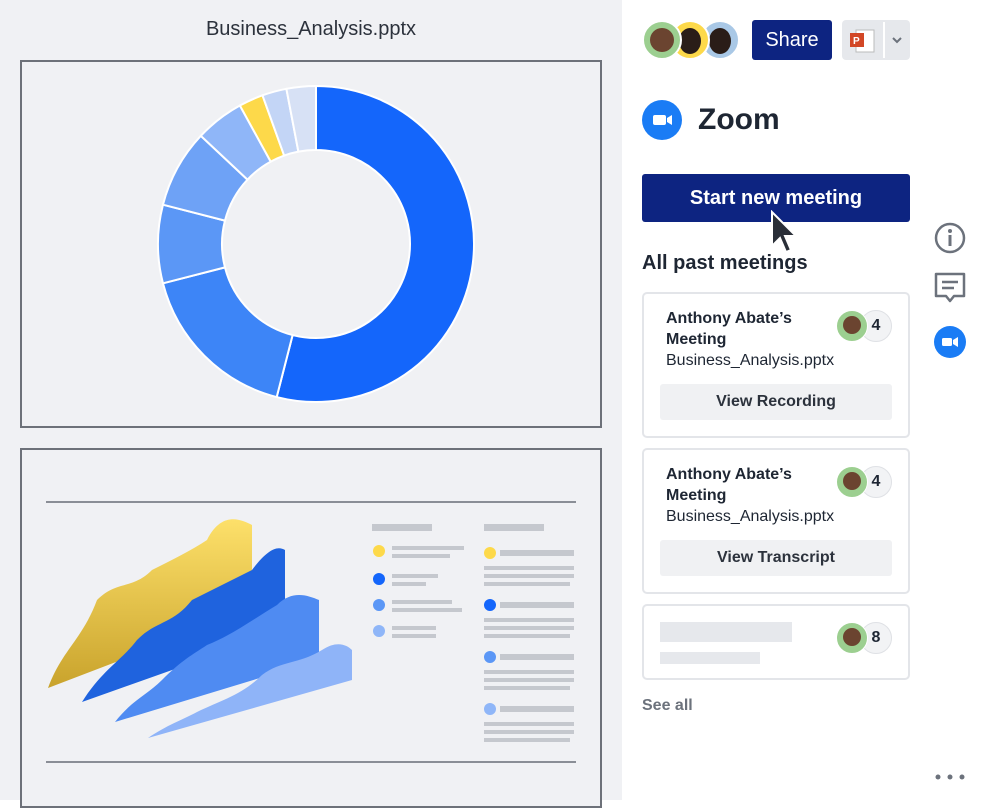 This screenshot has width=990, height=811. Describe the element at coordinates (739, 119) in the screenshot. I see `panel-title: Zoom` at that location.